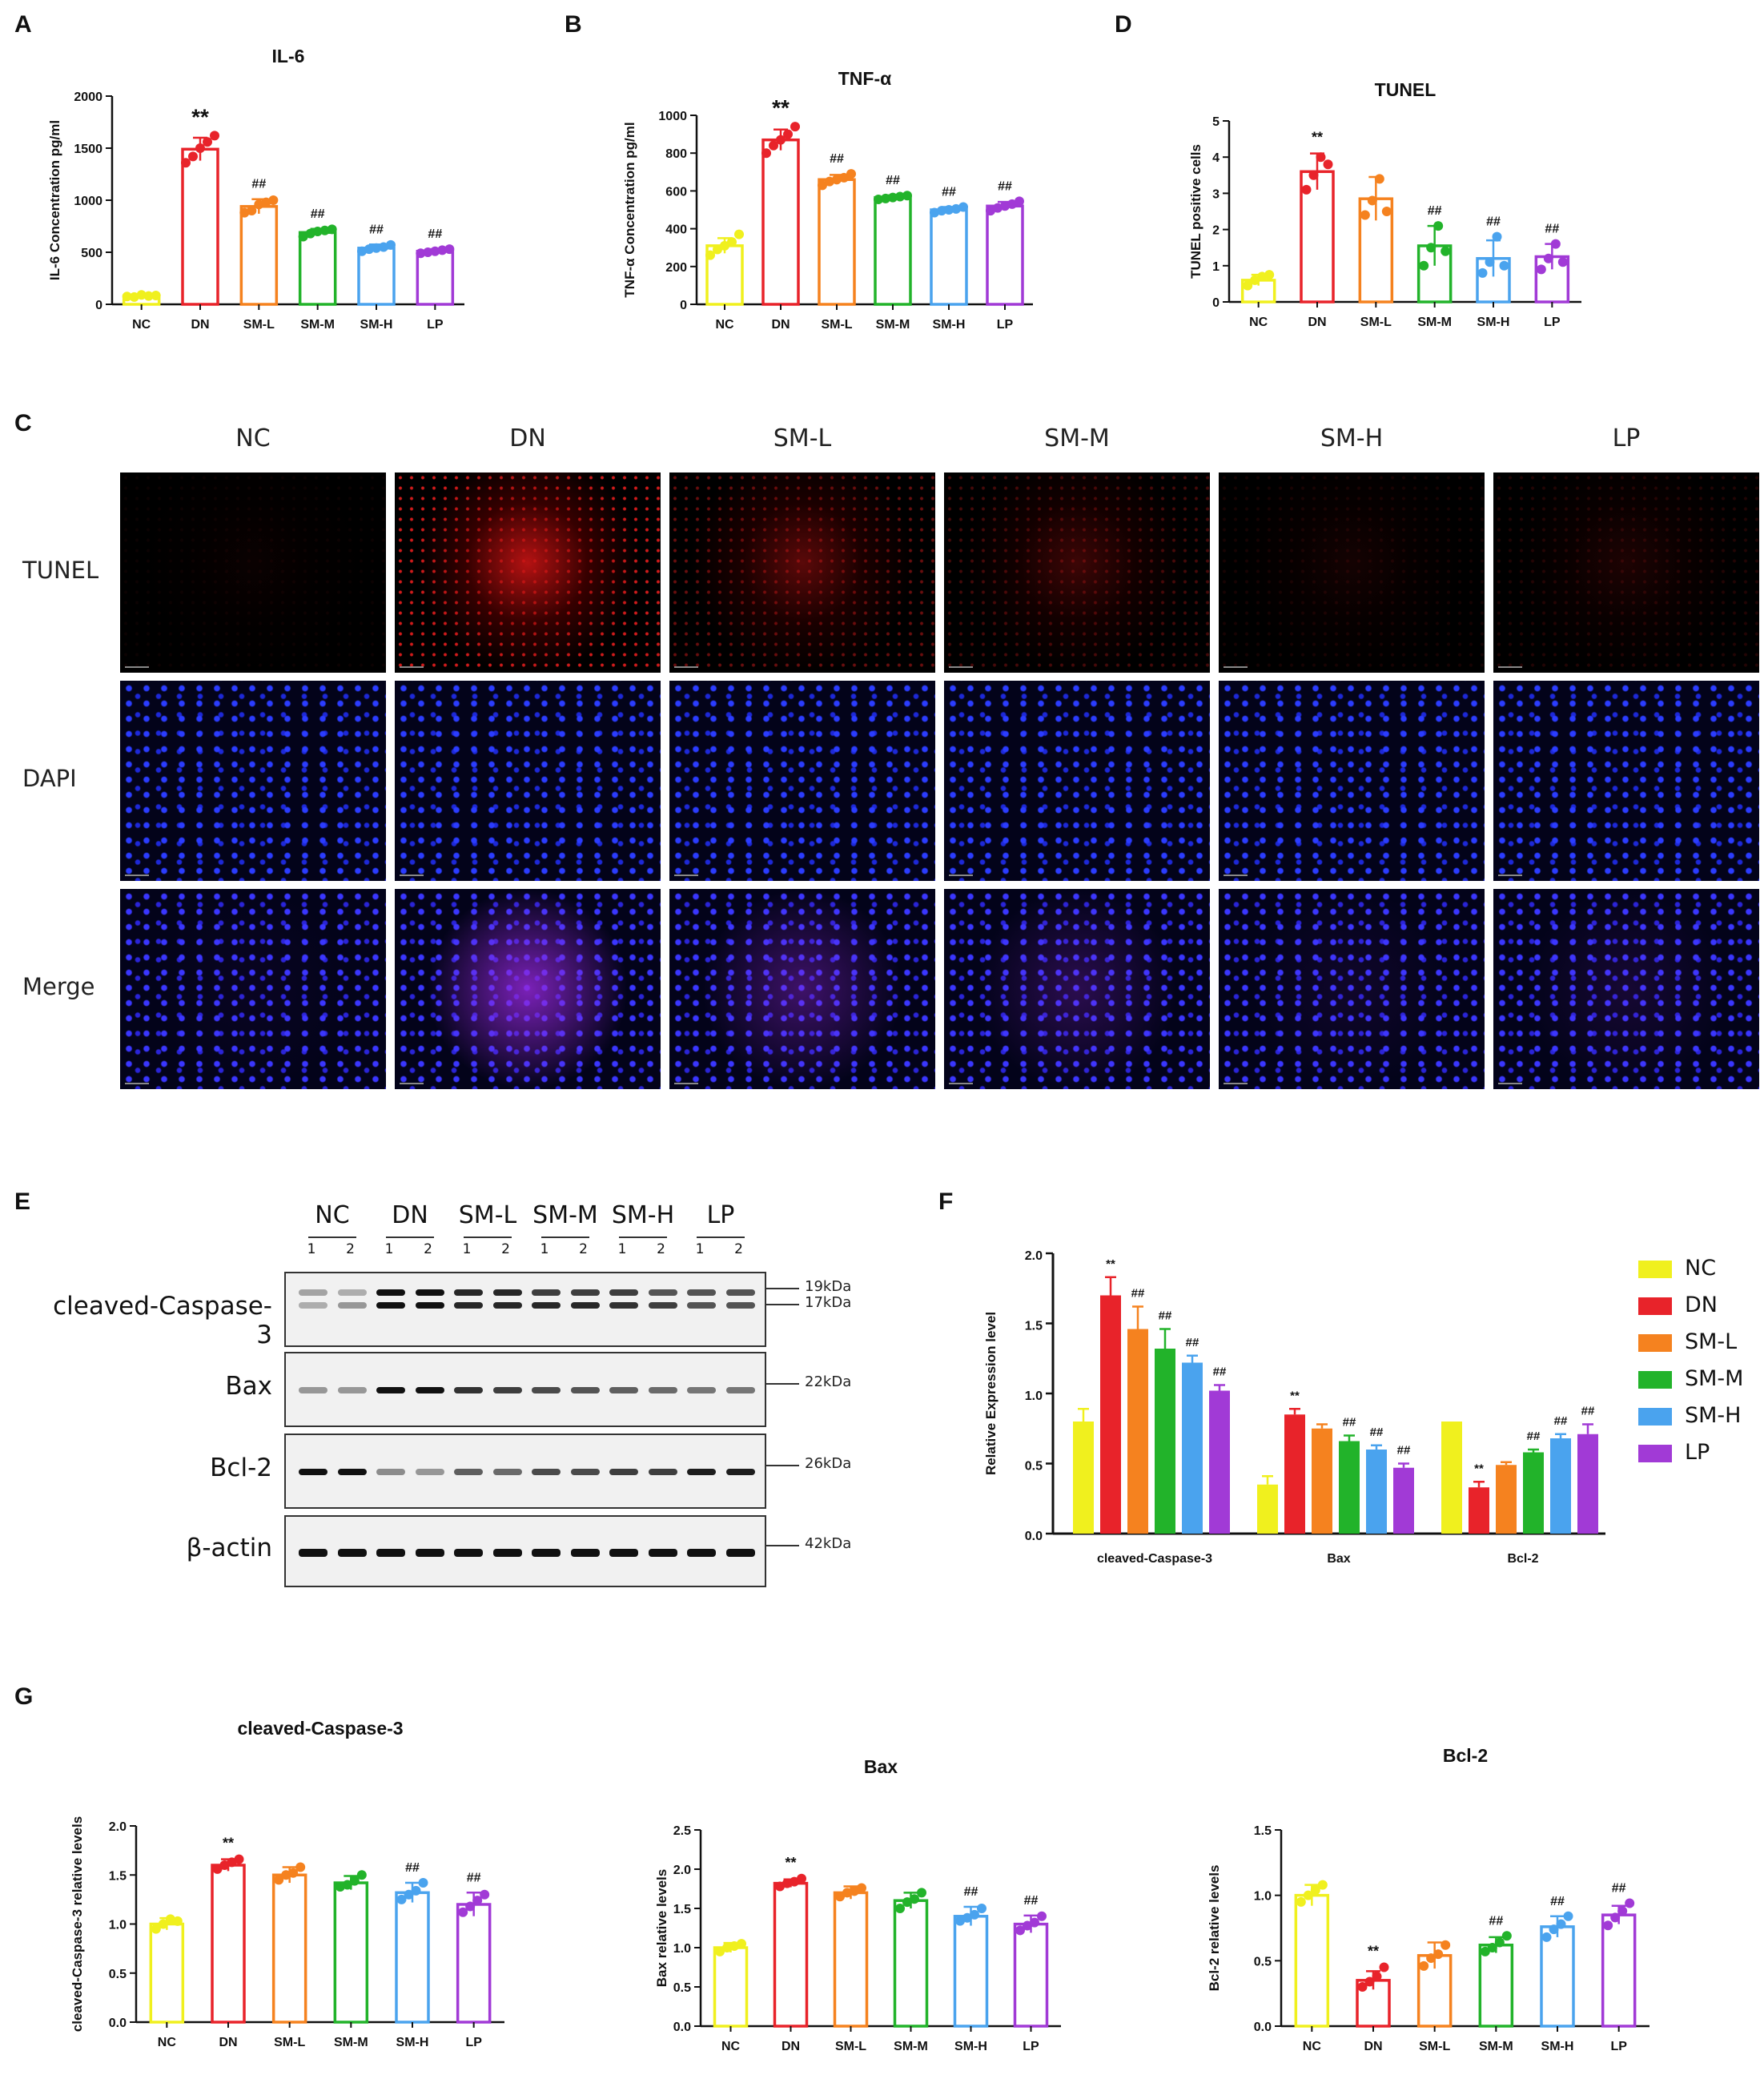 The width and height of the screenshot is (1764, 2083). What do you see at coordinates (23, 423) in the screenshot?
I see `panel-letter-c: C` at bounding box center [23, 423].